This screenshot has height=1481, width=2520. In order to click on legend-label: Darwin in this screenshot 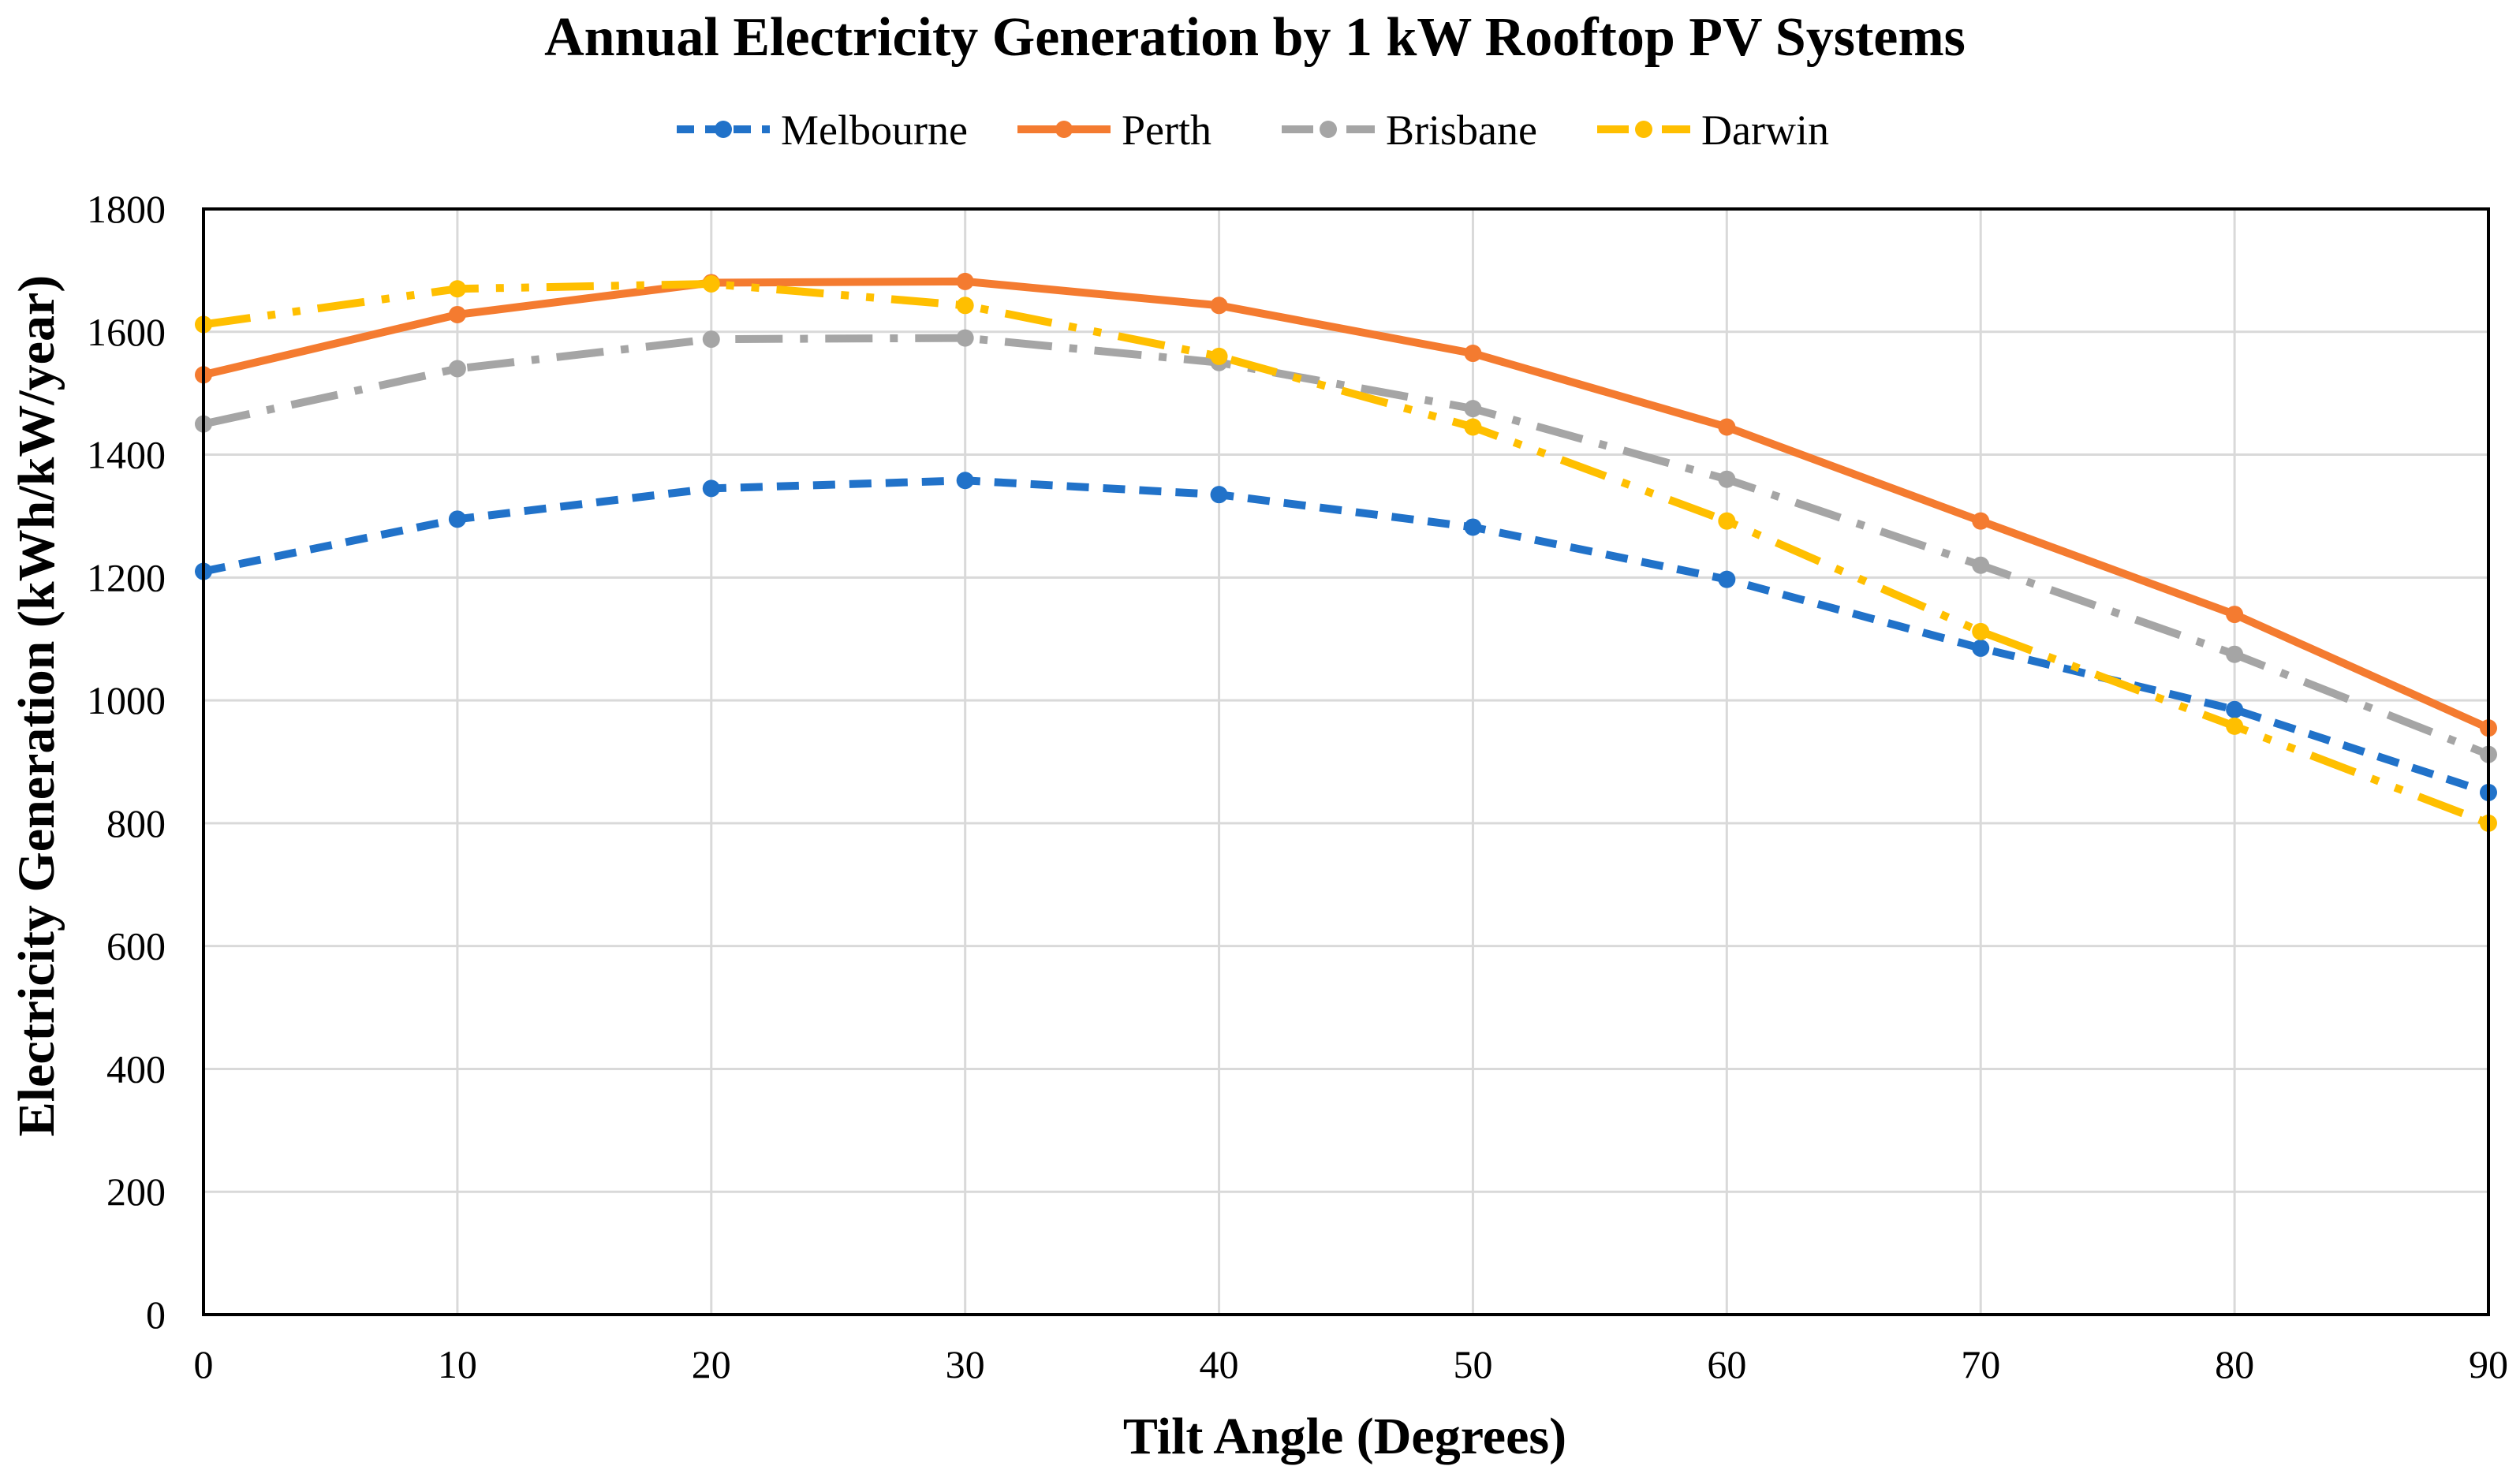, I will do `click(1765, 130)`.